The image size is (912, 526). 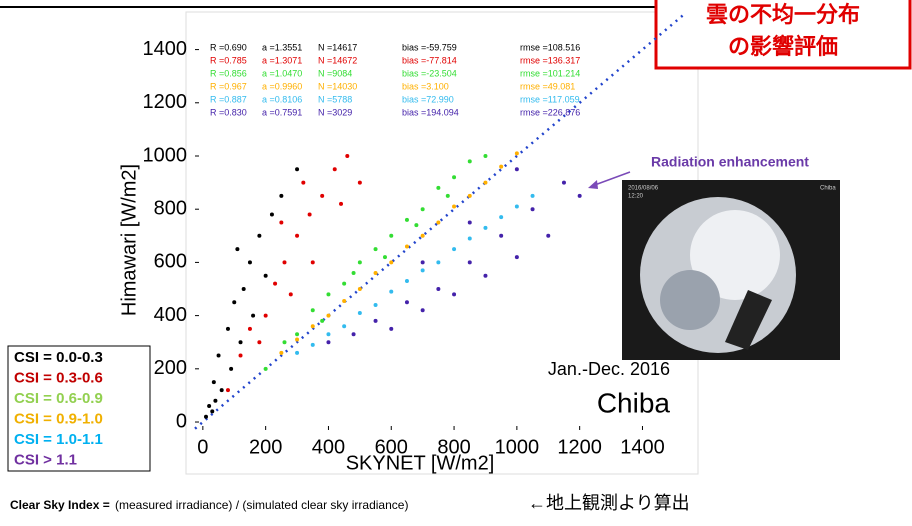 What do you see at coordinates (282, 112) in the screenshot?
I see `fit-stat: a =0.7591` at bounding box center [282, 112].